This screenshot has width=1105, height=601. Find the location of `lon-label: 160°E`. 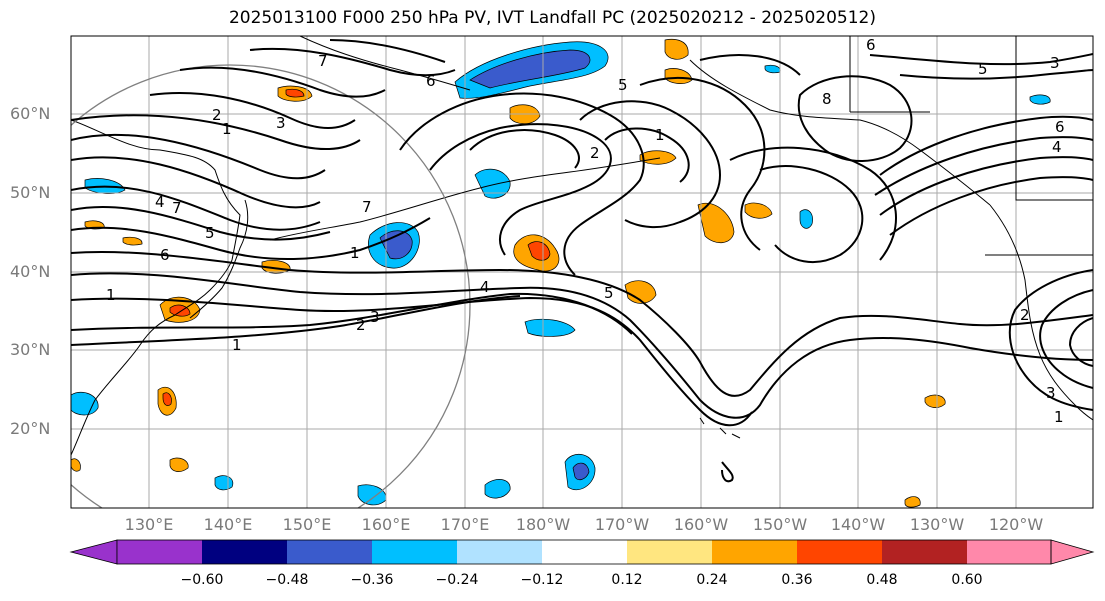

lon-label: 160°E is located at coordinates (386, 524).